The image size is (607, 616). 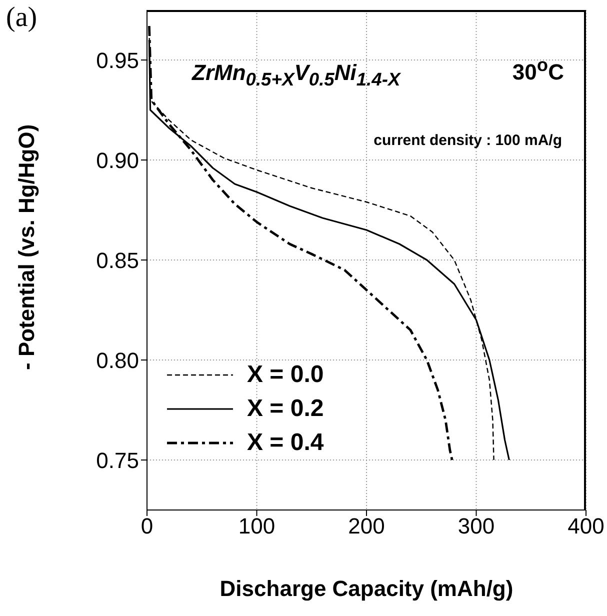 I want to click on x-tick-label: 400, so click(x=586, y=526).